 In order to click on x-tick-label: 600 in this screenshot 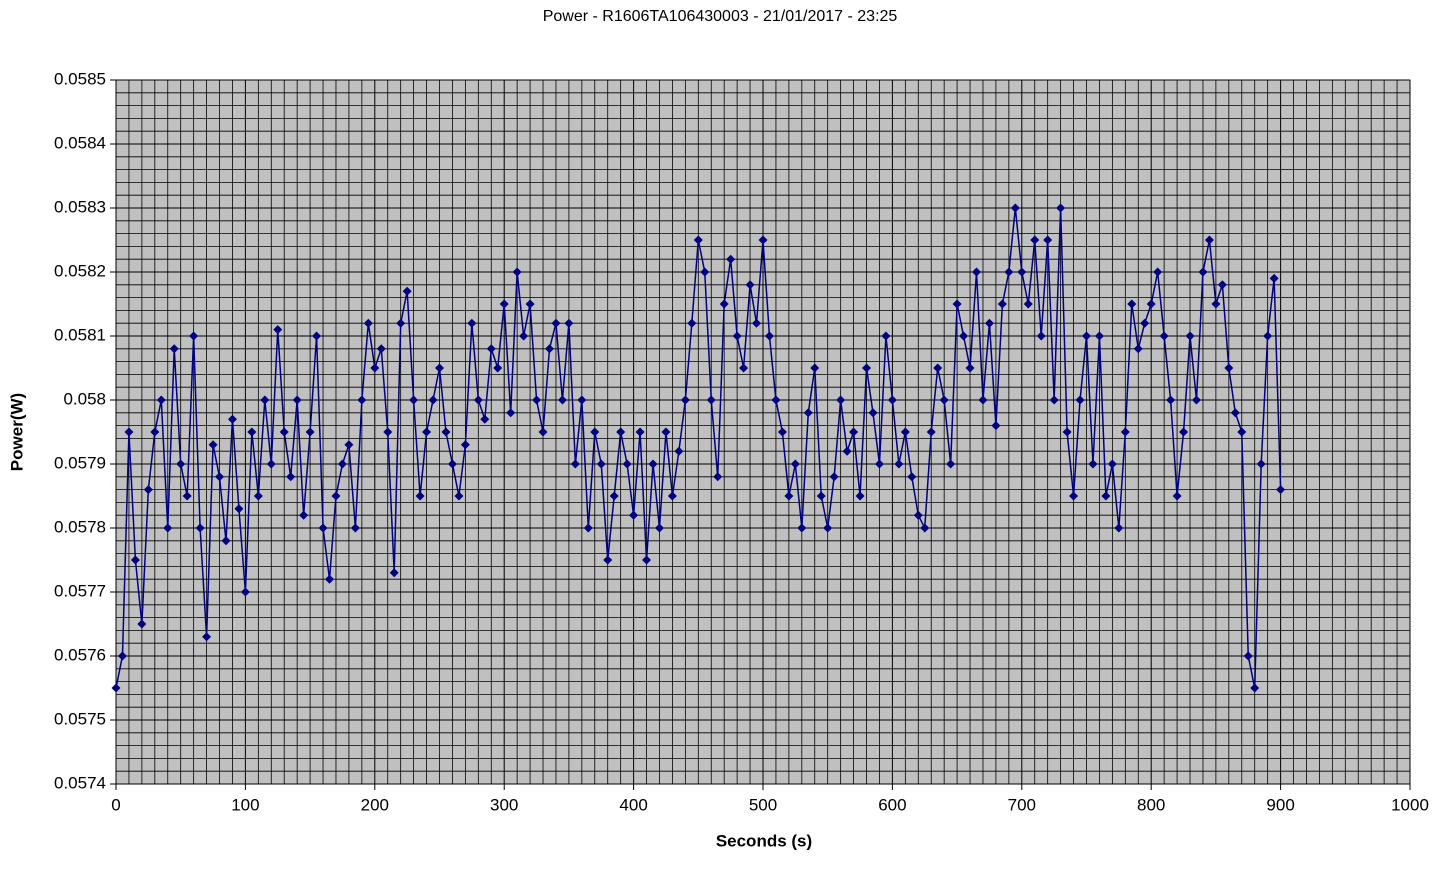, I will do `click(892, 804)`.